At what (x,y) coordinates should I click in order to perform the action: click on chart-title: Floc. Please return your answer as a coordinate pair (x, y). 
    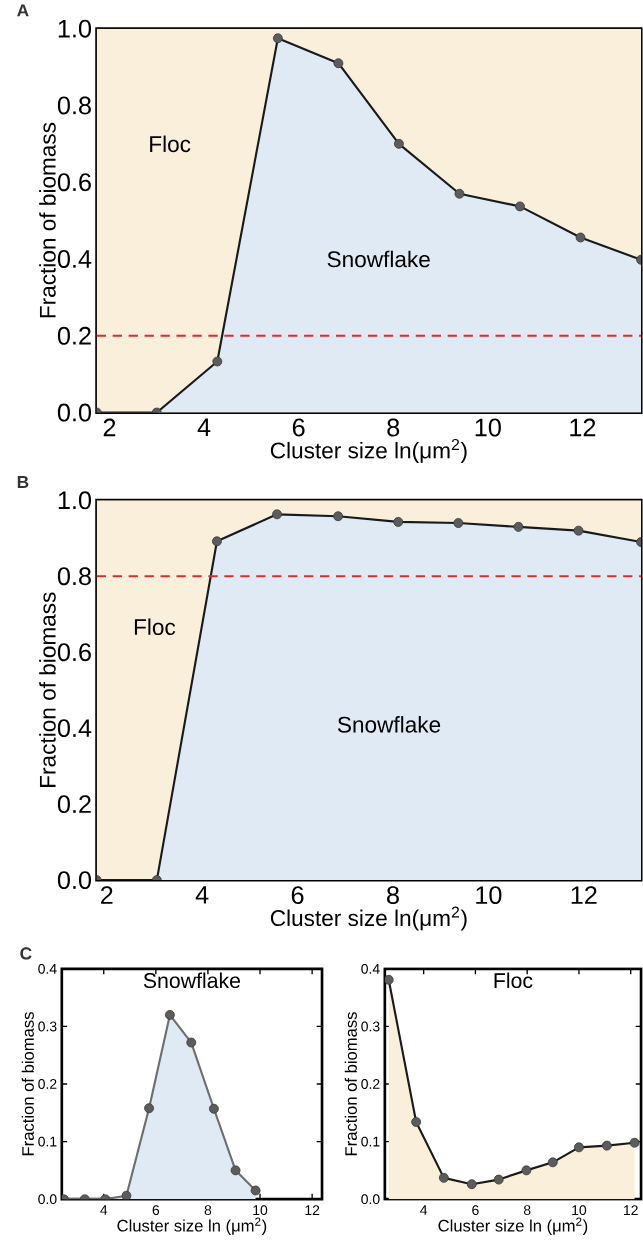
    Looking at the image, I should click on (513, 980).